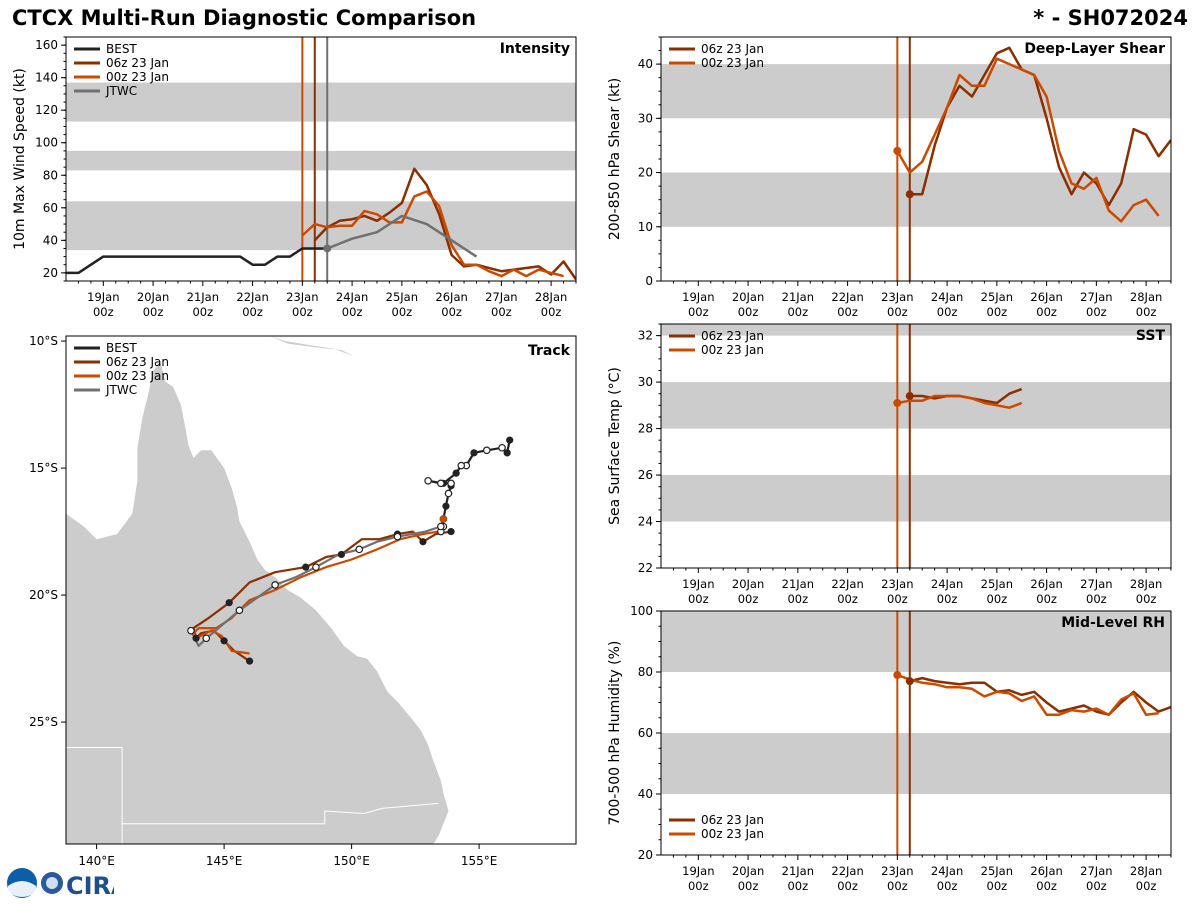 The image size is (1200, 904). I want to click on sst-title: SST, so click(1151, 336).